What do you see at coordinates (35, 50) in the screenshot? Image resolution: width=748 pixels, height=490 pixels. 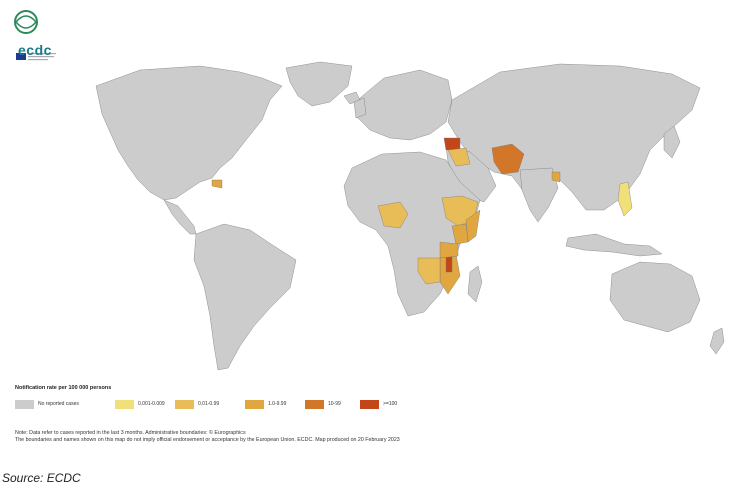 I see `logo-text: ecdc` at bounding box center [35, 50].